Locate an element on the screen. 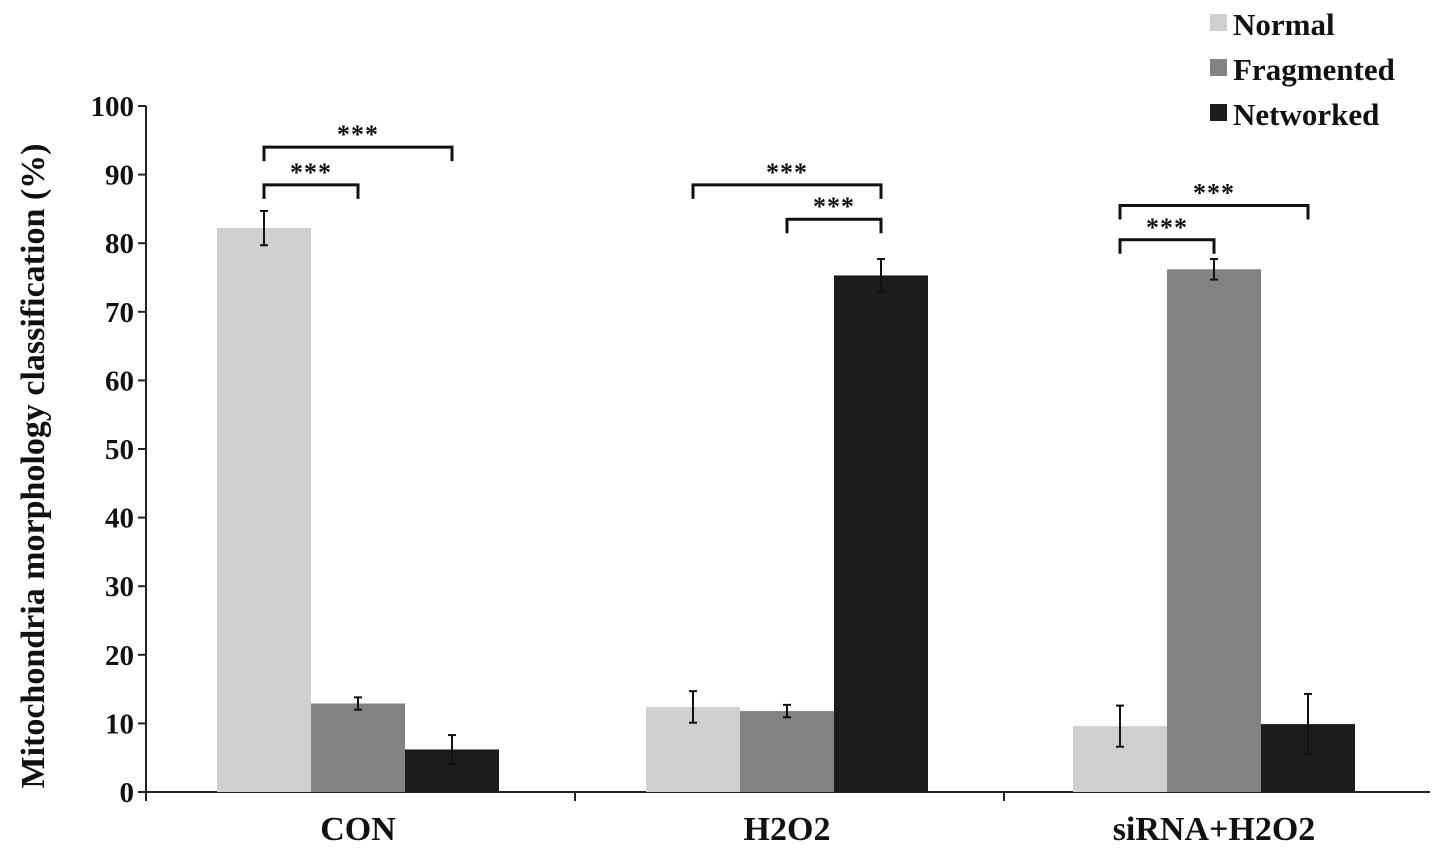 The width and height of the screenshot is (1441, 854). y-tick-label: 100 is located at coordinates (113, 107).